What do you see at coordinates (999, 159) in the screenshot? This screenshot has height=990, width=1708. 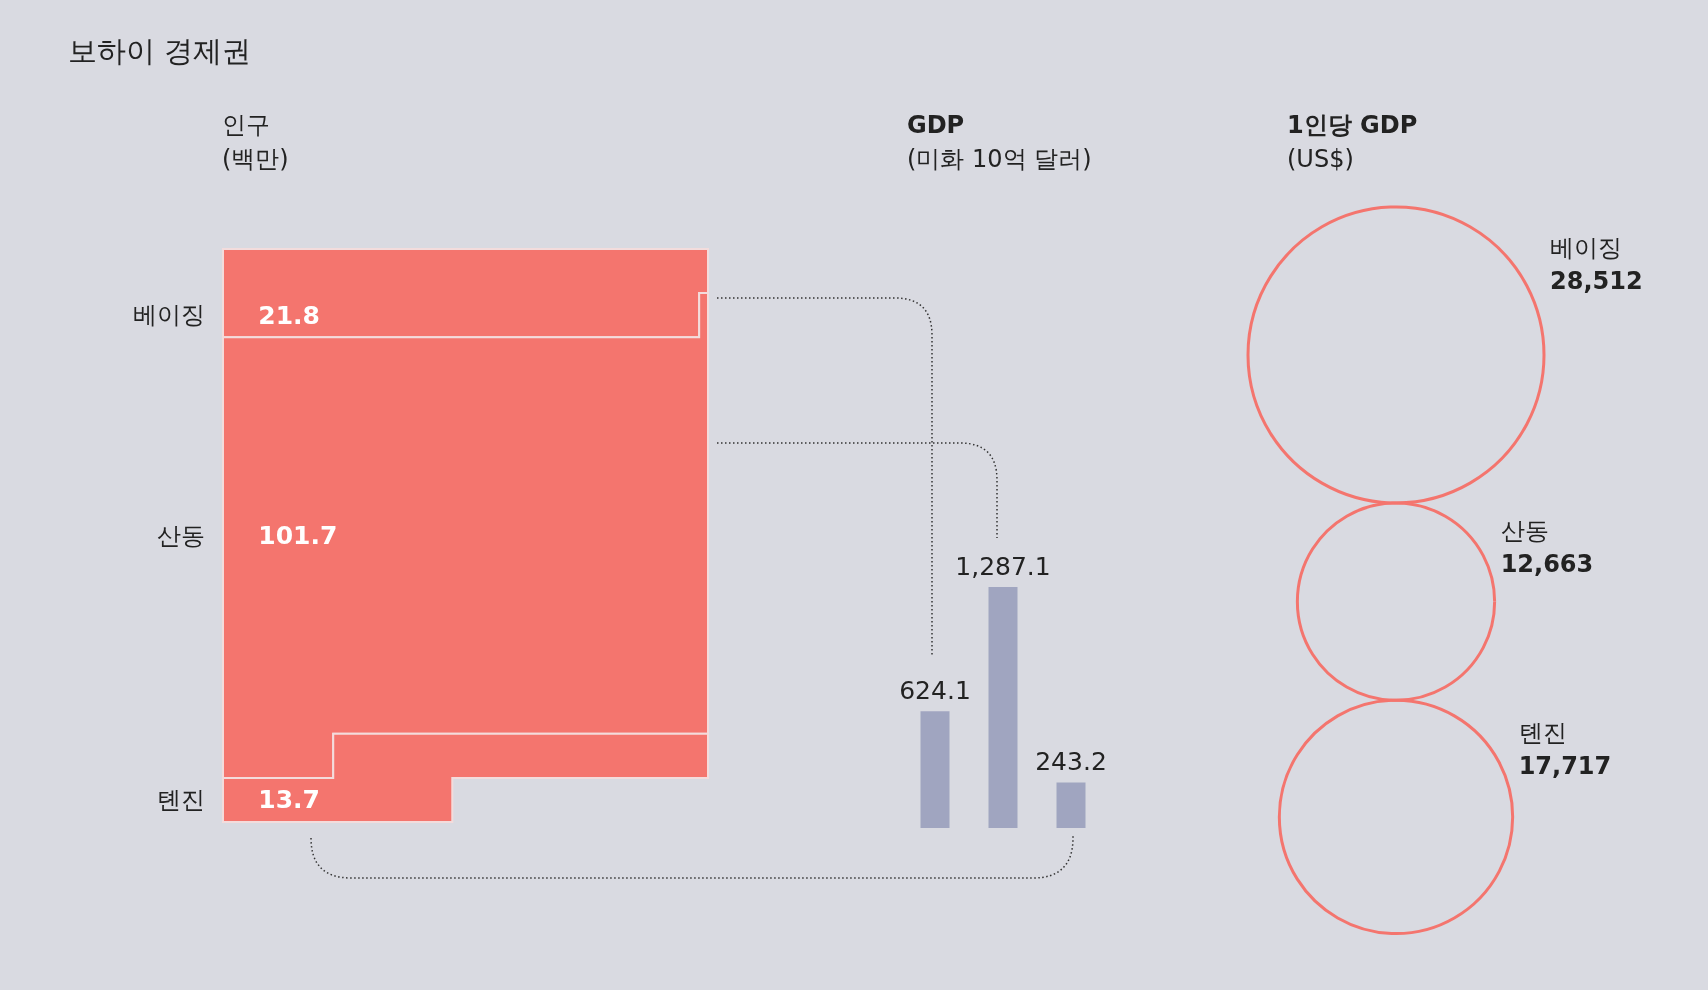 I see `chart-subtitle: (미화 10억 달러)` at bounding box center [999, 159].